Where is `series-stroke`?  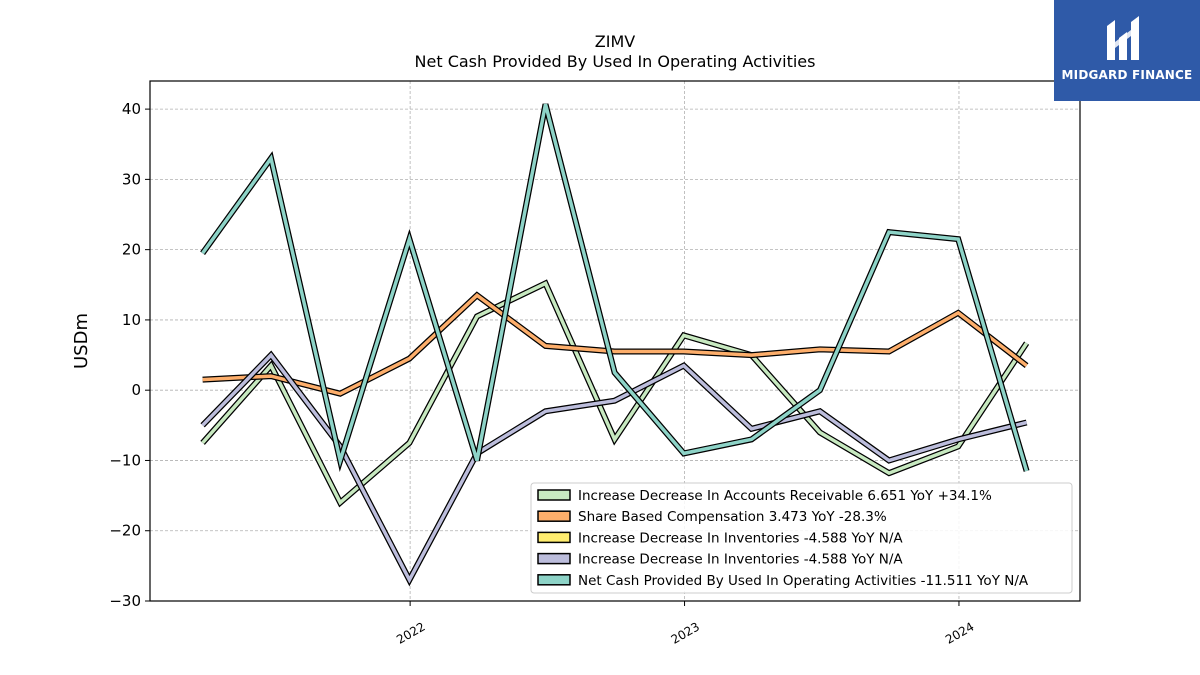 series-stroke is located at coordinates (615, 344).